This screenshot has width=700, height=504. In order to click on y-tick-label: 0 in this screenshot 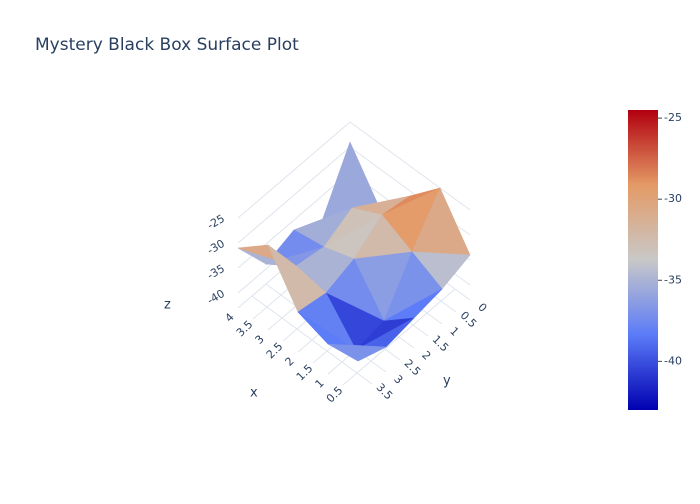, I will do `click(482, 308)`.